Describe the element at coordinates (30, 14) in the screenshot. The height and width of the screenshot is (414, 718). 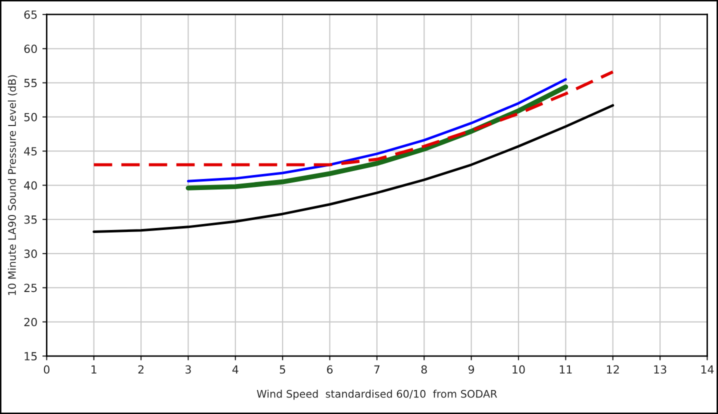
I see `y-tick-label: 65` at that location.